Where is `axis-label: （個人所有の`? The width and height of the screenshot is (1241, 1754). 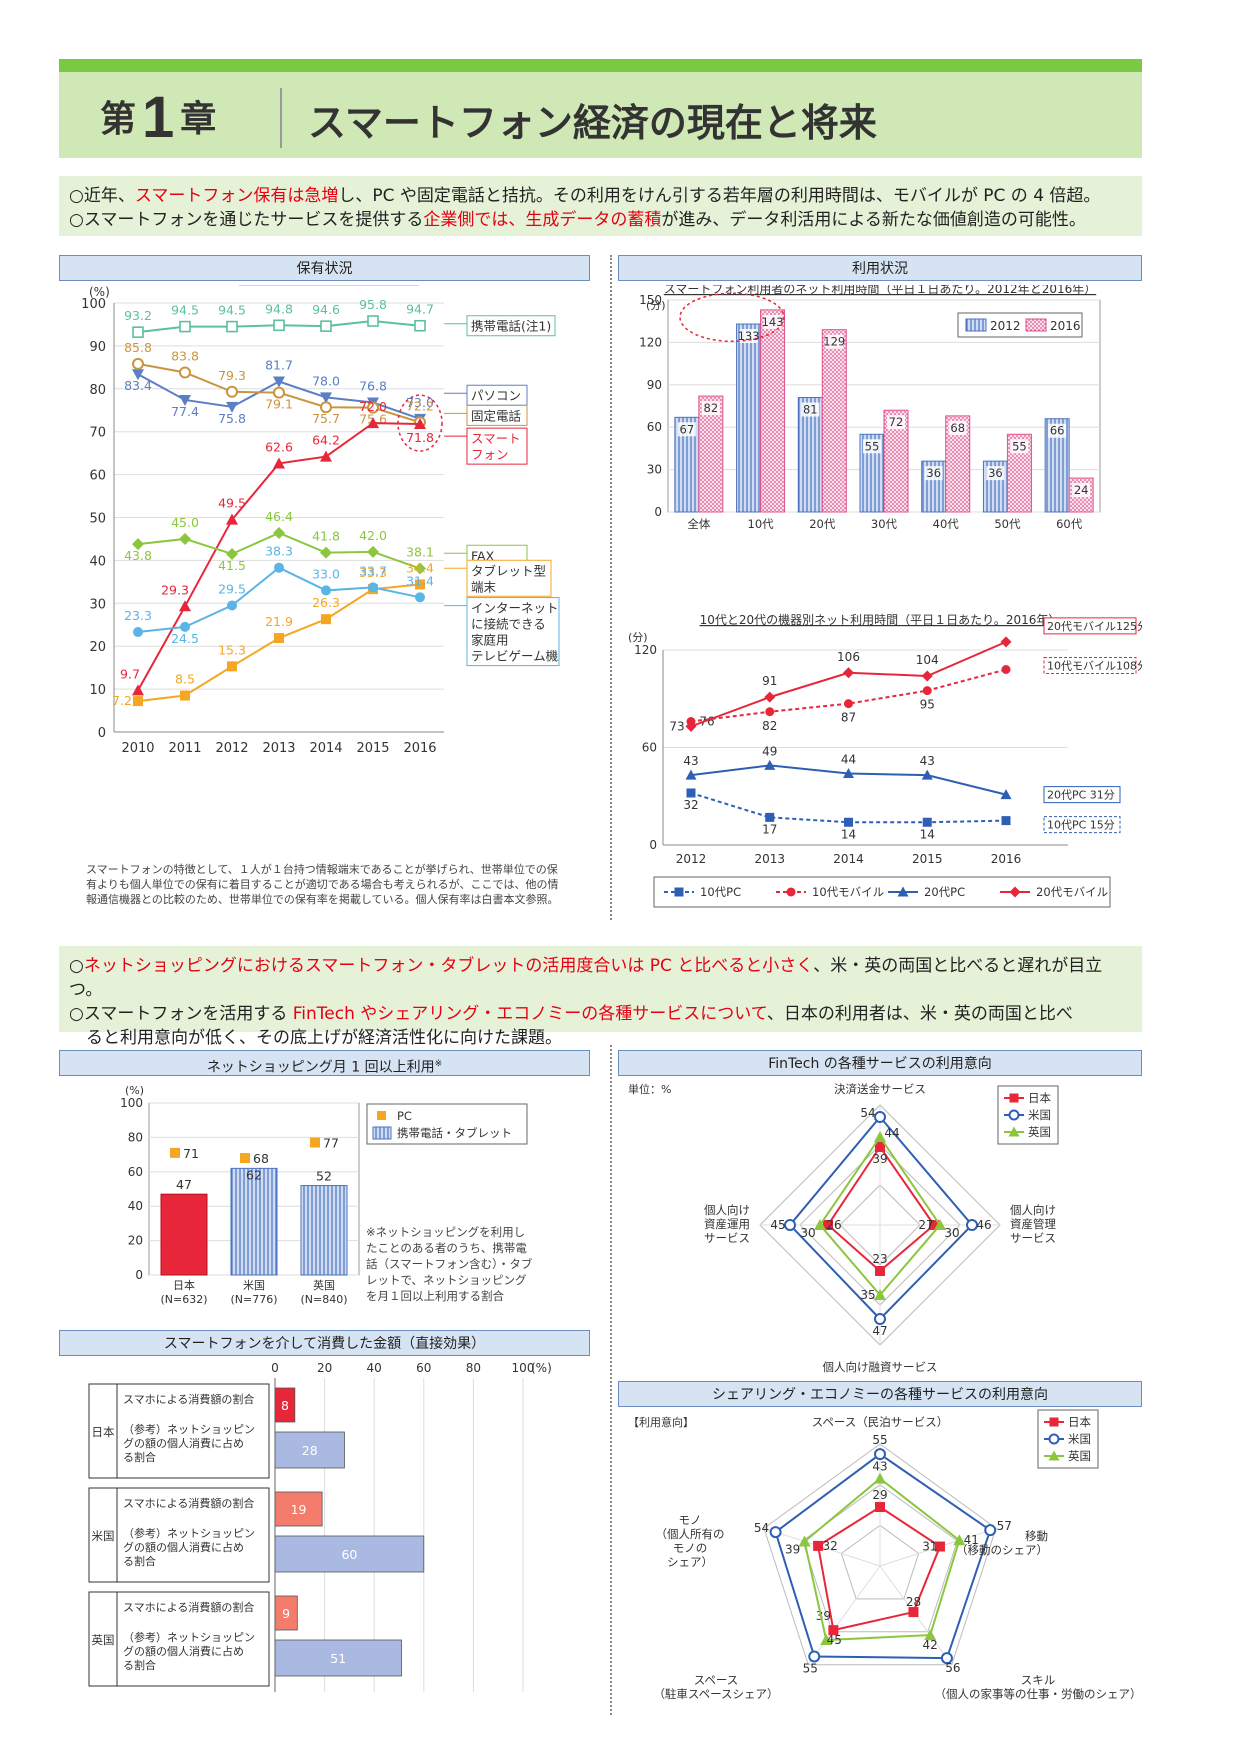 axis-label: （個人所有の is located at coordinates (690, 1534).